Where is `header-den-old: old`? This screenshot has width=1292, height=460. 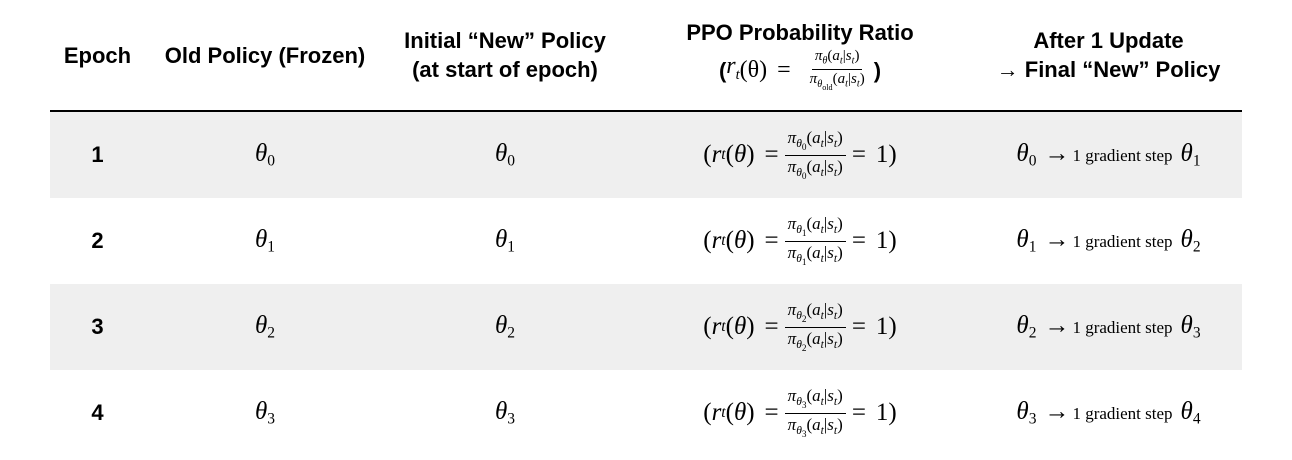 header-den-old: old is located at coordinates (827, 87).